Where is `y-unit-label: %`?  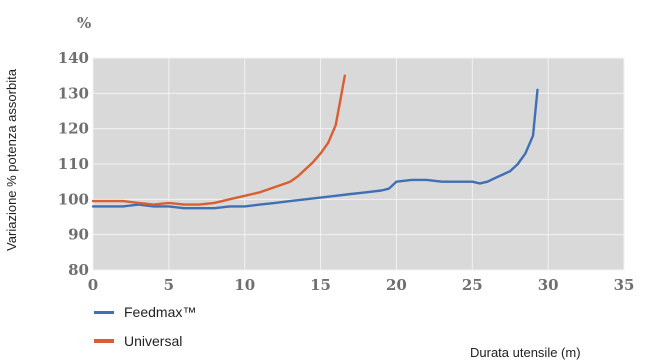
y-unit-label: % is located at coordinates (84, 23).